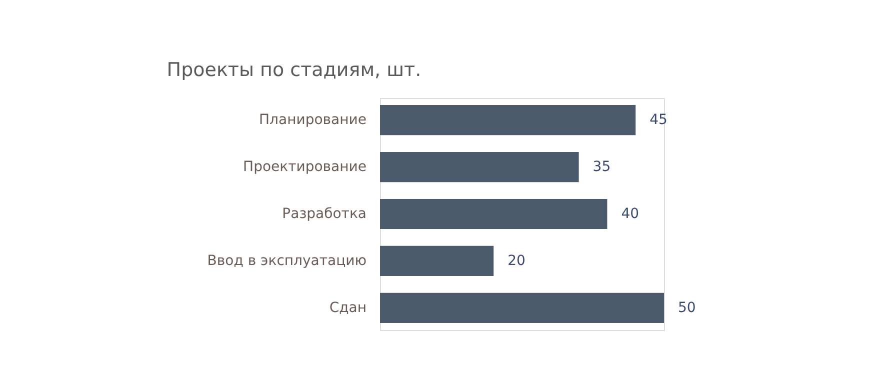 Image resolution: width=896 pixels, height=368 pixels. Describe the element at coordinates (630, 214) in the screenshot. I see `data-label: 40` at that location.